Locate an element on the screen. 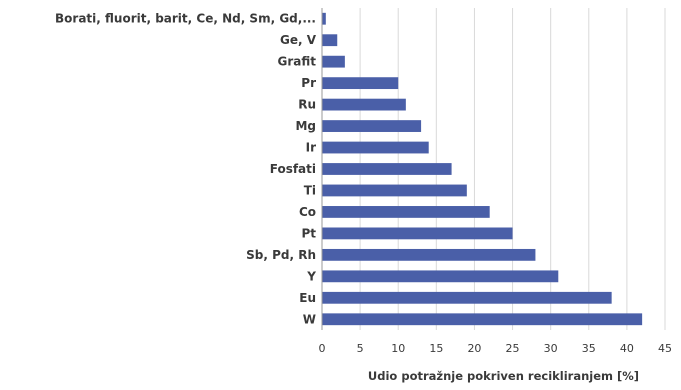 Image resolution: width=681 pixels, height=390 pixels. category-label: Ge, V is located at coordinates (298, 40).